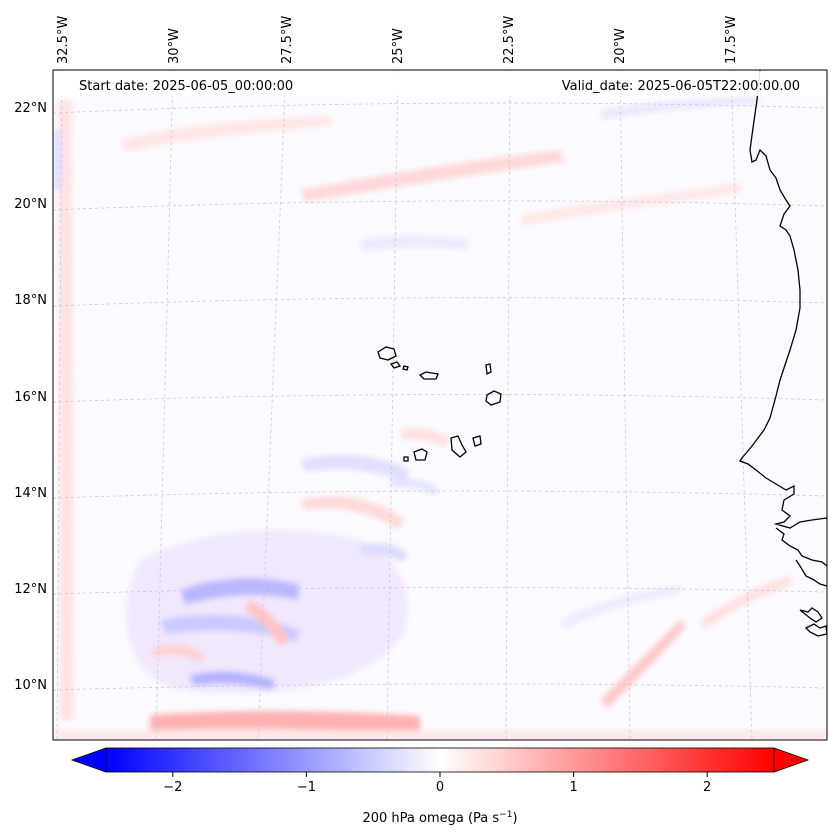 The width and height of the screenshot is (837, 839). Describe the element at coordinates (707, 787) in the screenshot. I see `colorbar-tick-label: 2` at that location.